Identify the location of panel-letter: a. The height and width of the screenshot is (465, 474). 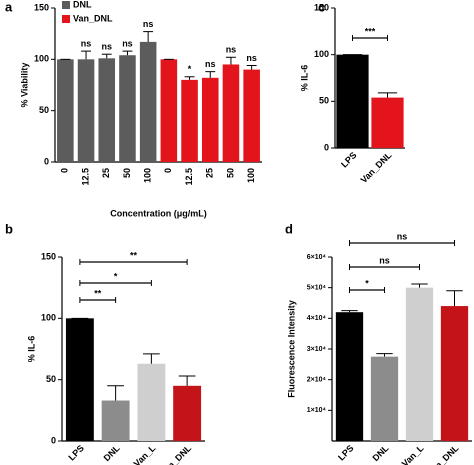
(9, 7).